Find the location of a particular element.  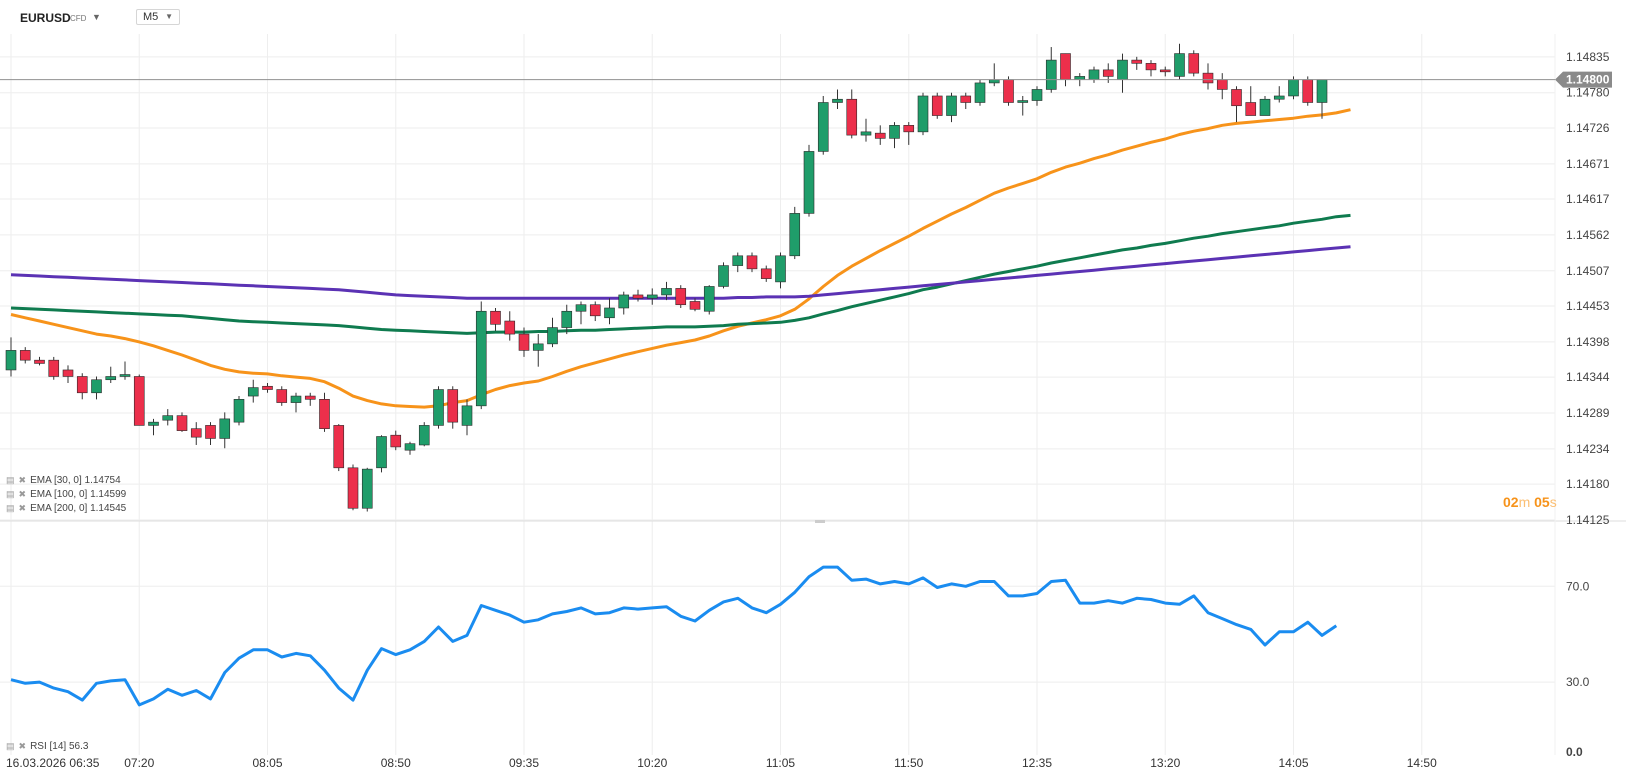

price-tick-label: 1.14234 is located at coordinates (1588, 449).